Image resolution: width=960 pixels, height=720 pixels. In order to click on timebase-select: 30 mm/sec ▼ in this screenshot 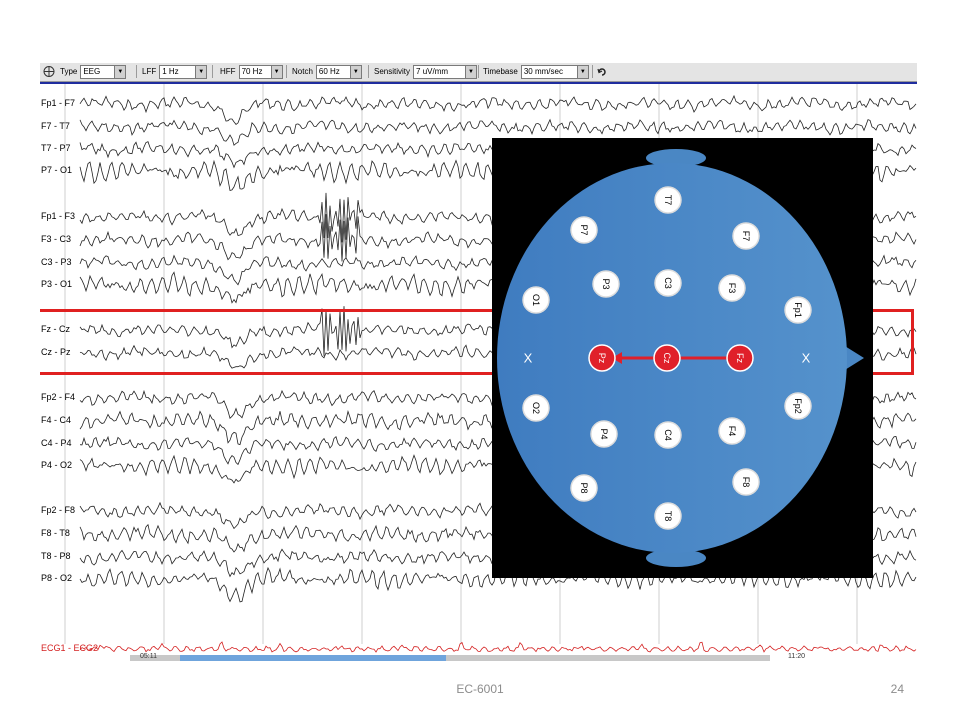, I will do `click(554, 71)`.